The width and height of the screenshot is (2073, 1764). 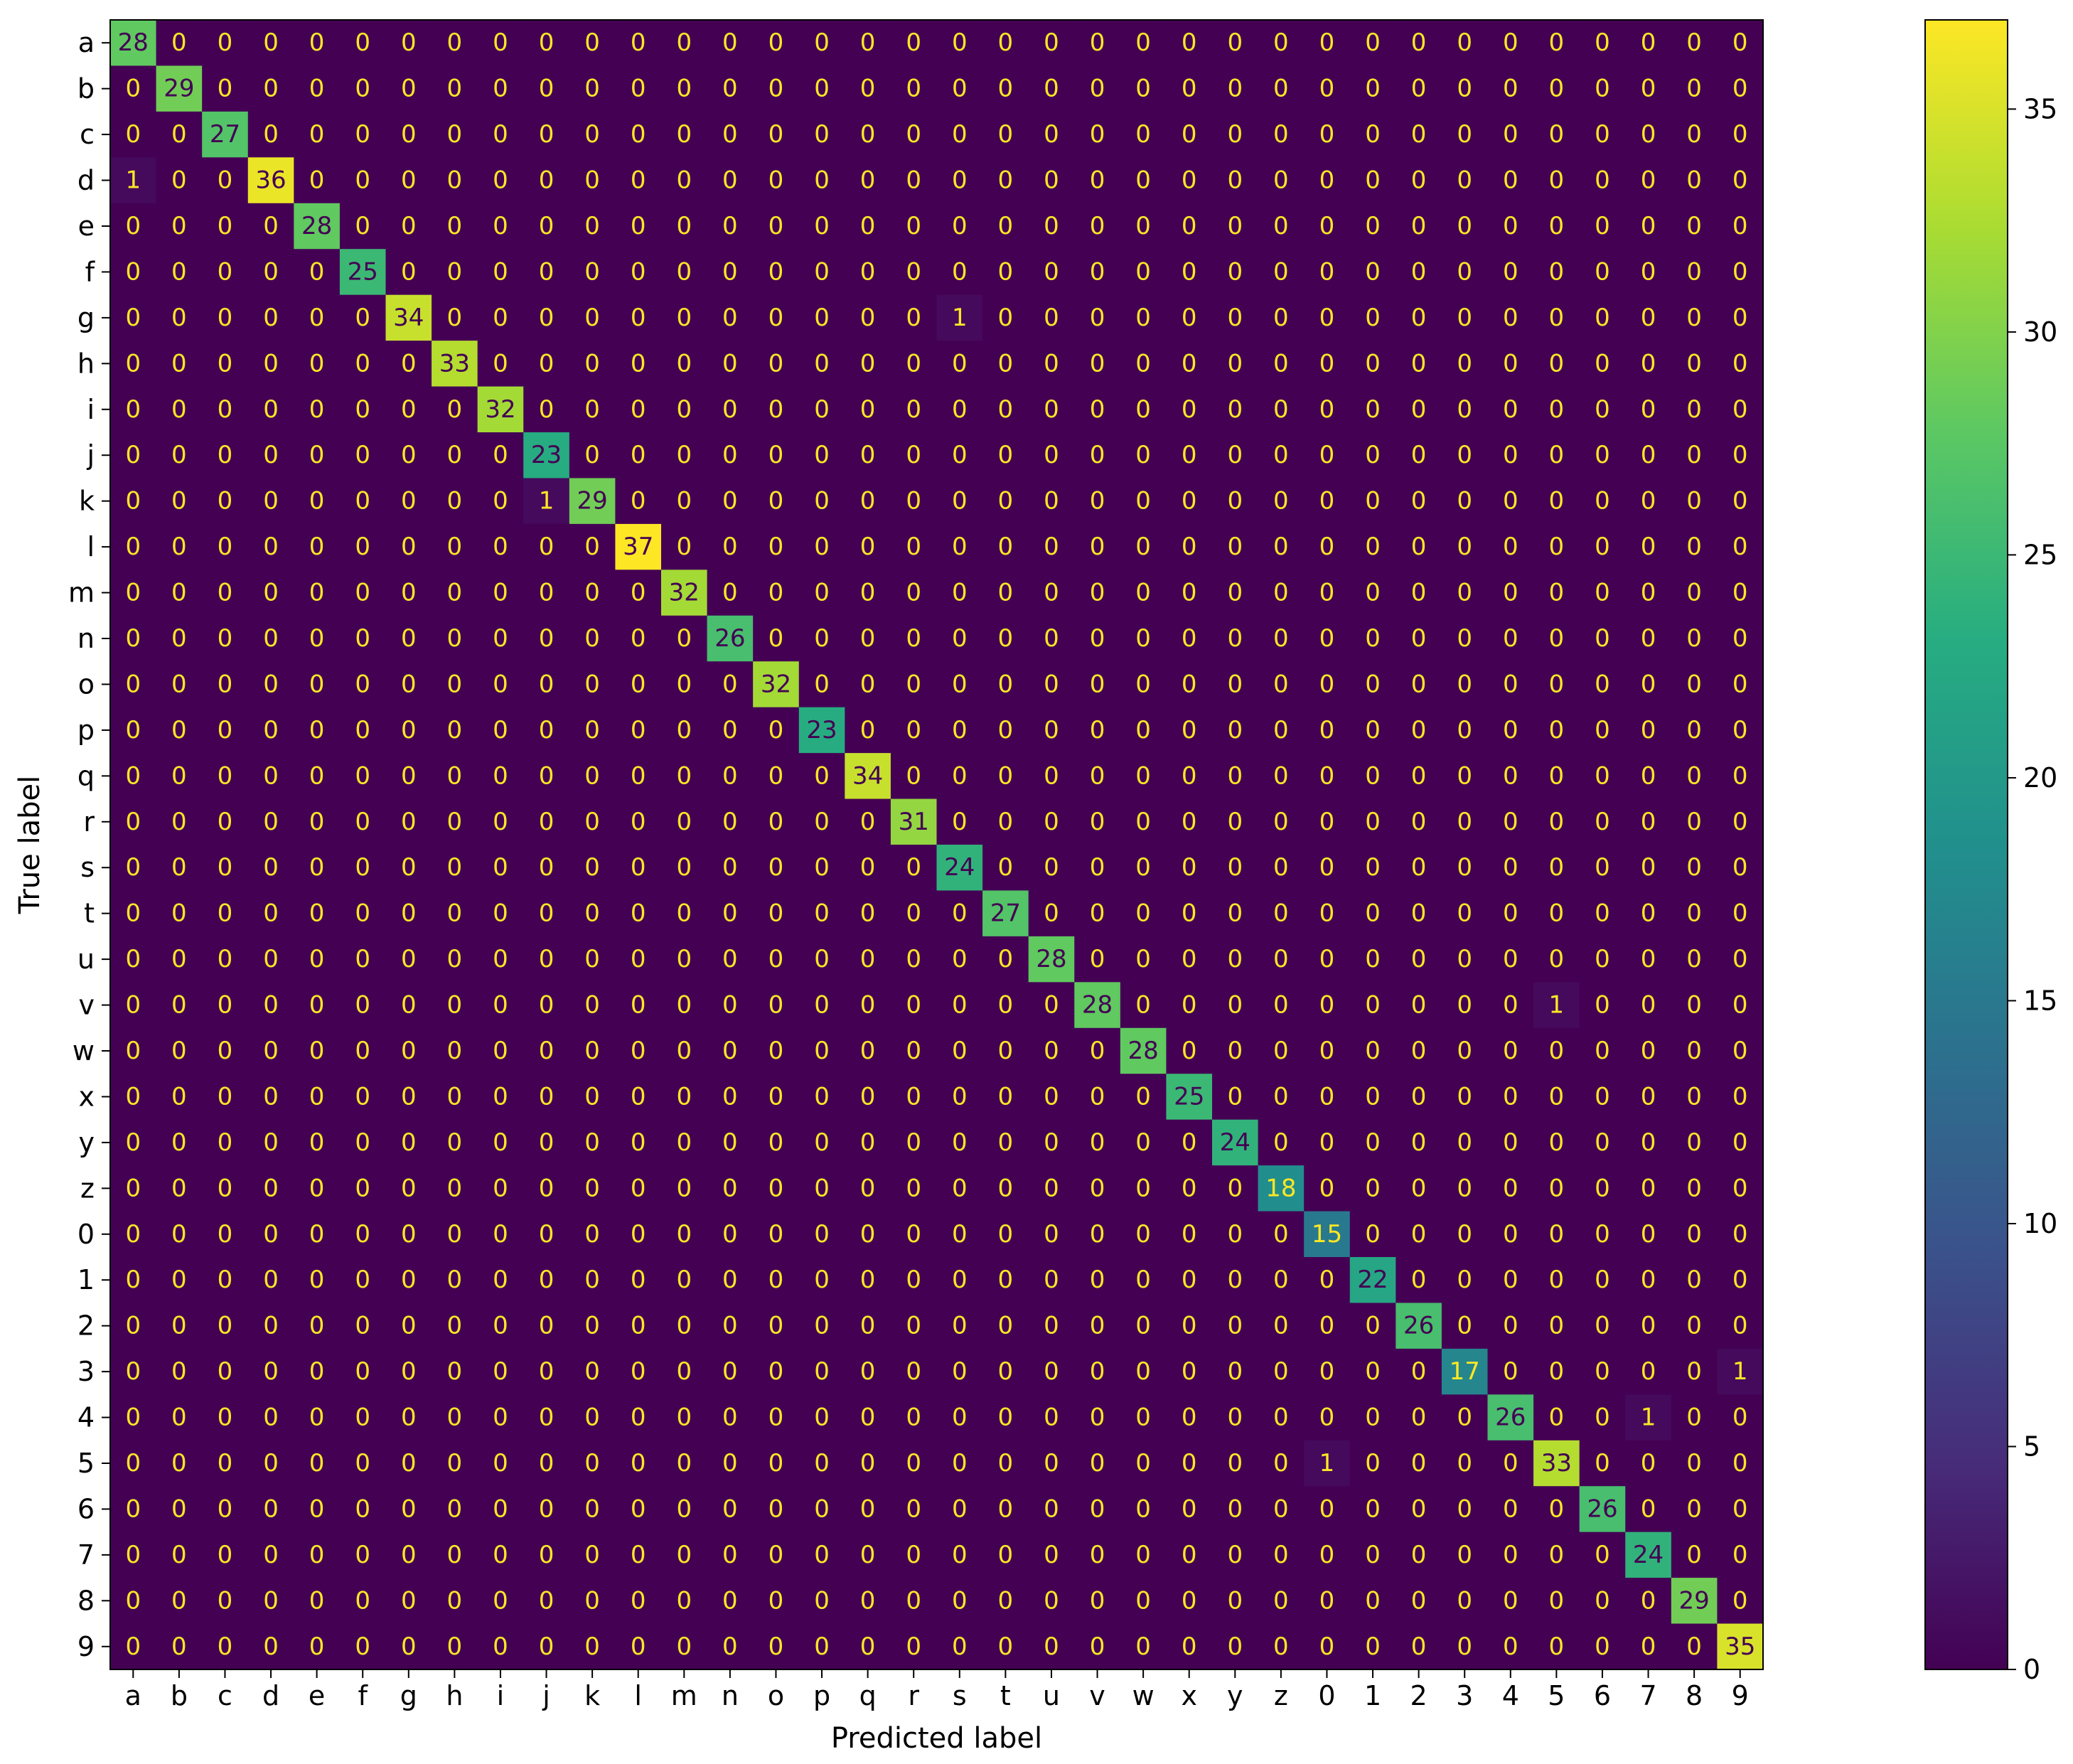 I want to click on cell-m-l, so click(x=638, y=593).